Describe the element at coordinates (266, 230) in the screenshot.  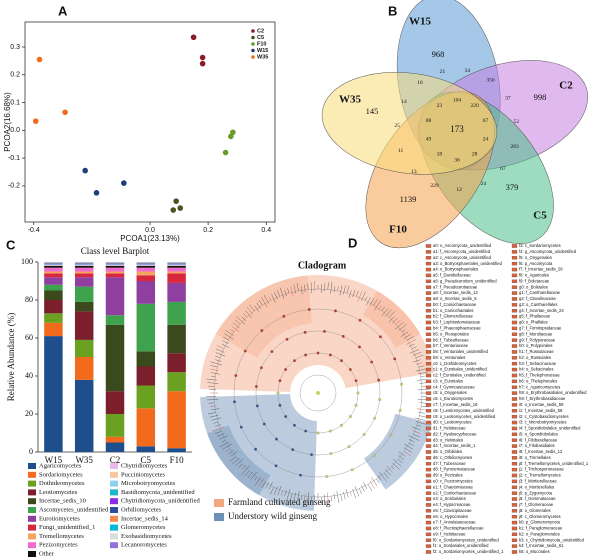
I see `x-tick-label: 0.4` at that location.